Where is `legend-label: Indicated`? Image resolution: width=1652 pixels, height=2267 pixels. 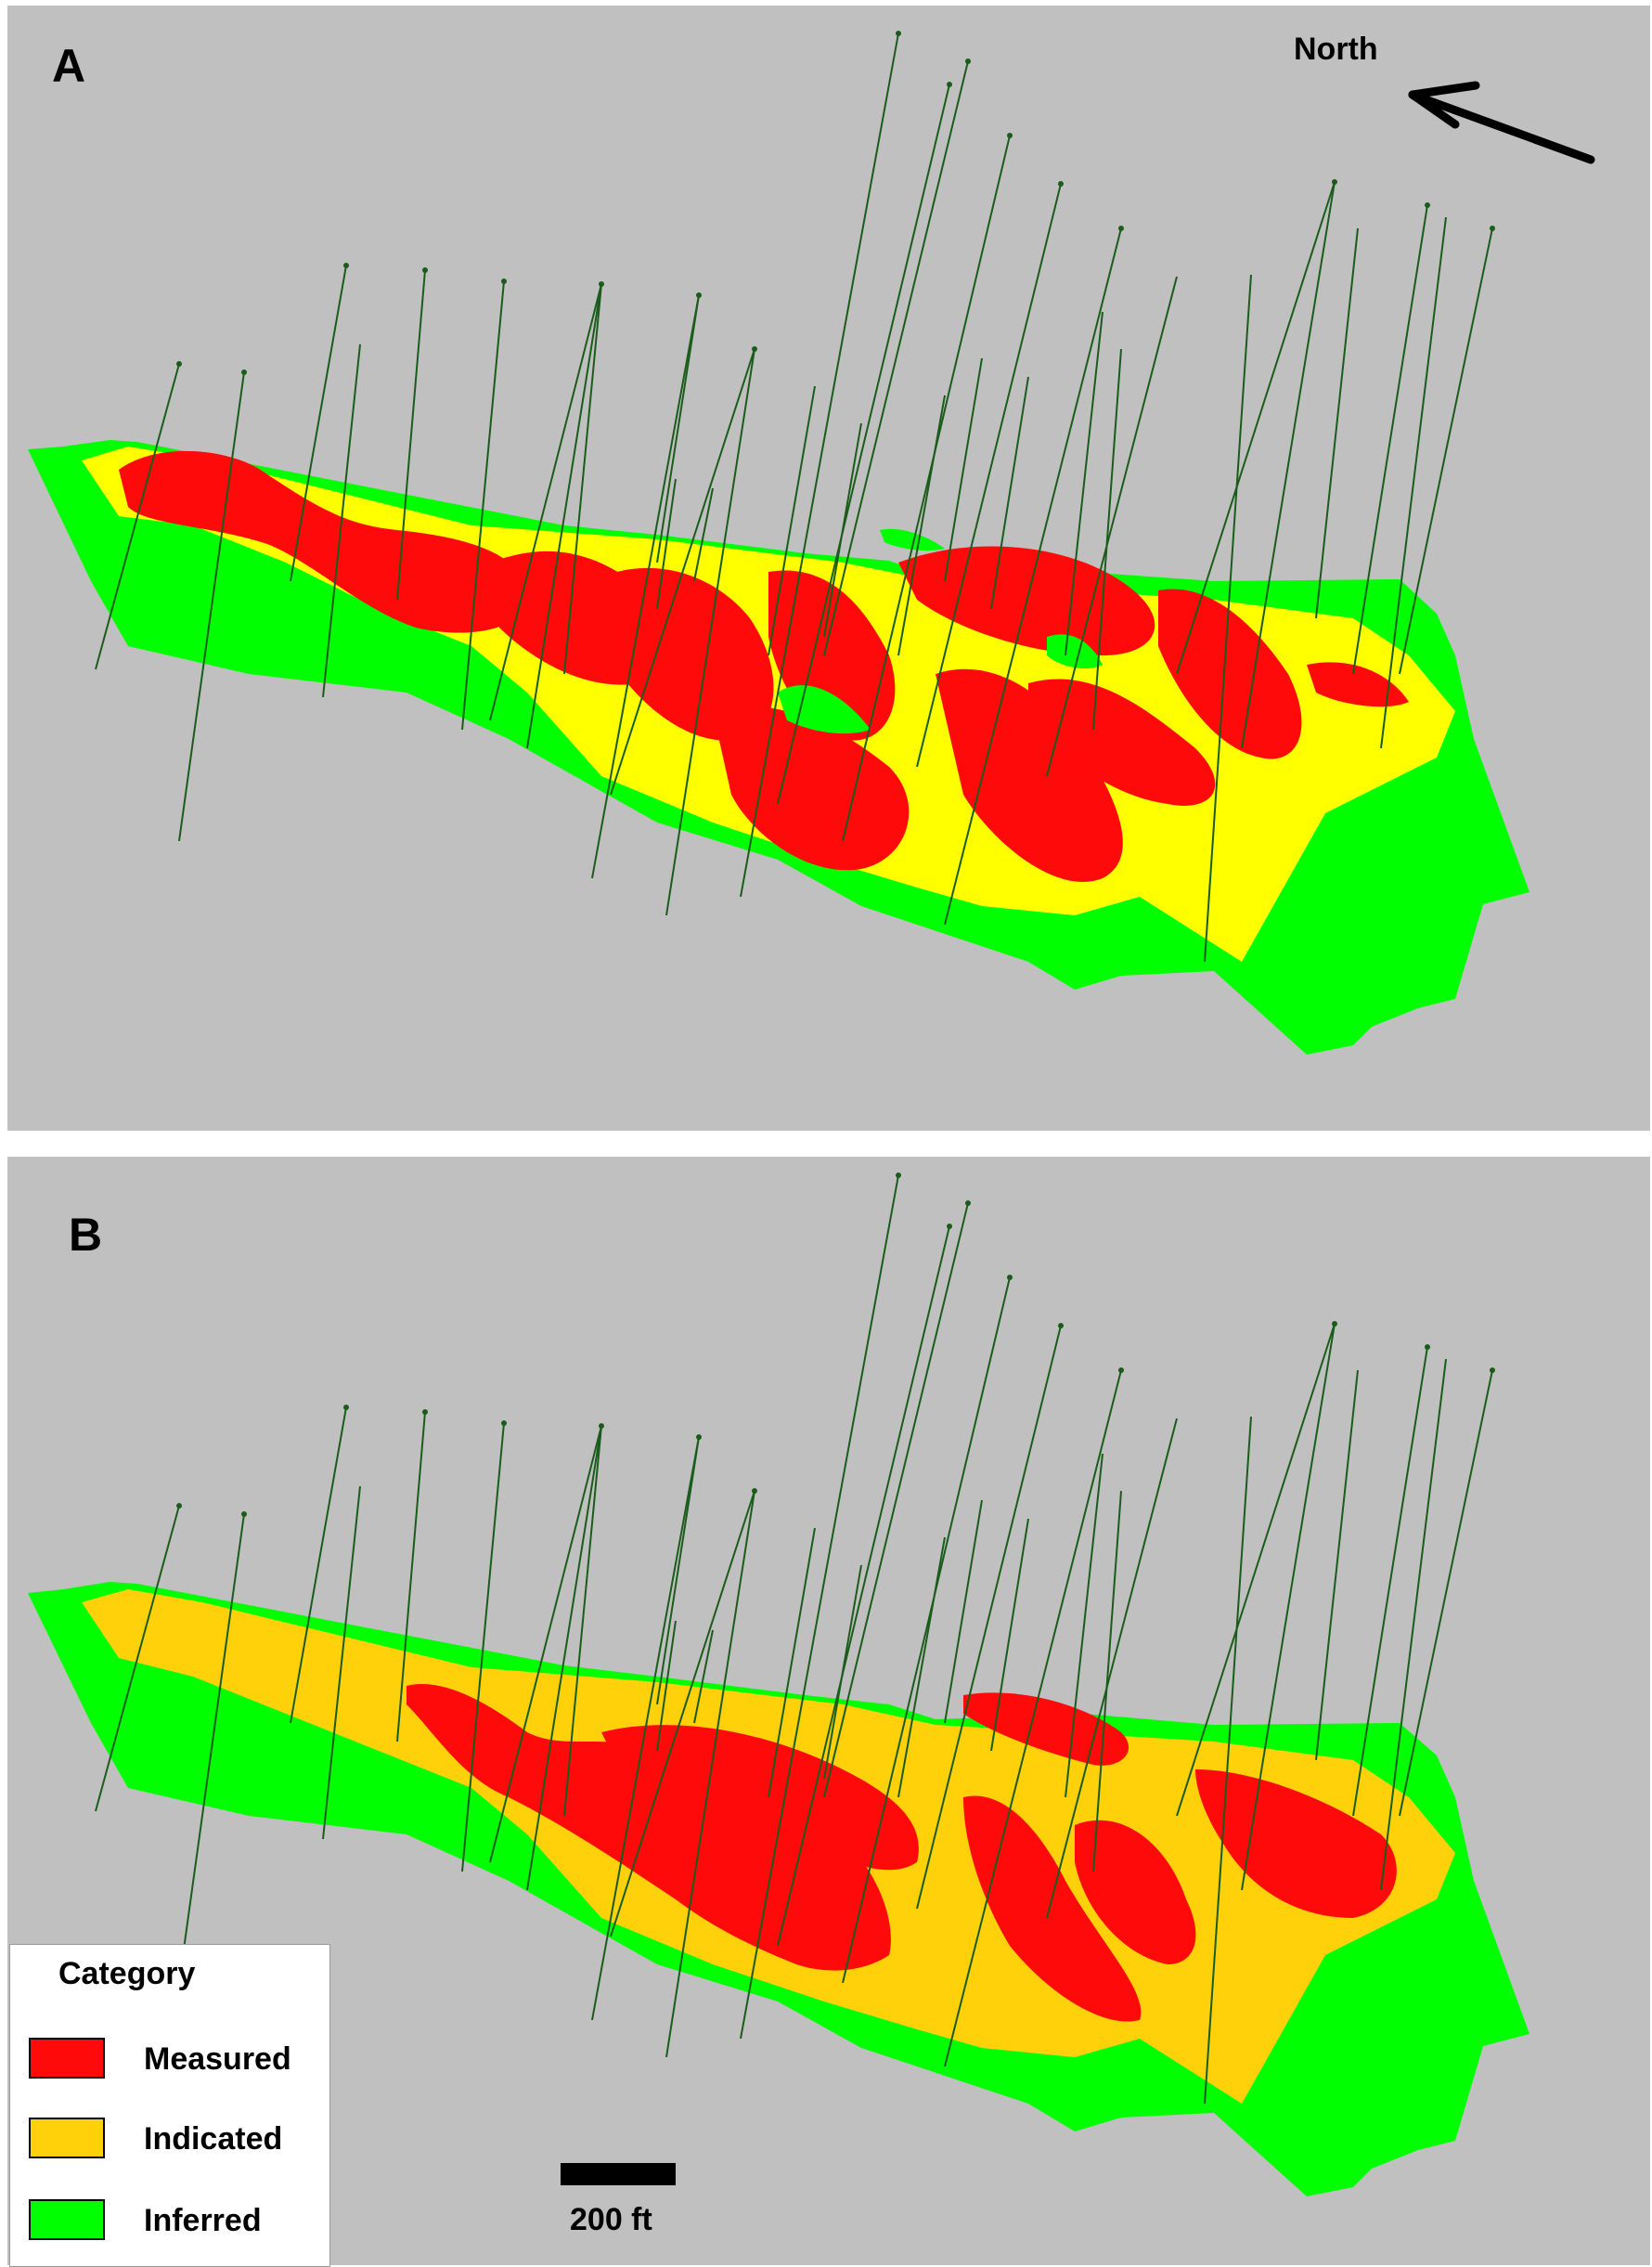 legend-label: Indicated is located at coordinates (213, 2139).